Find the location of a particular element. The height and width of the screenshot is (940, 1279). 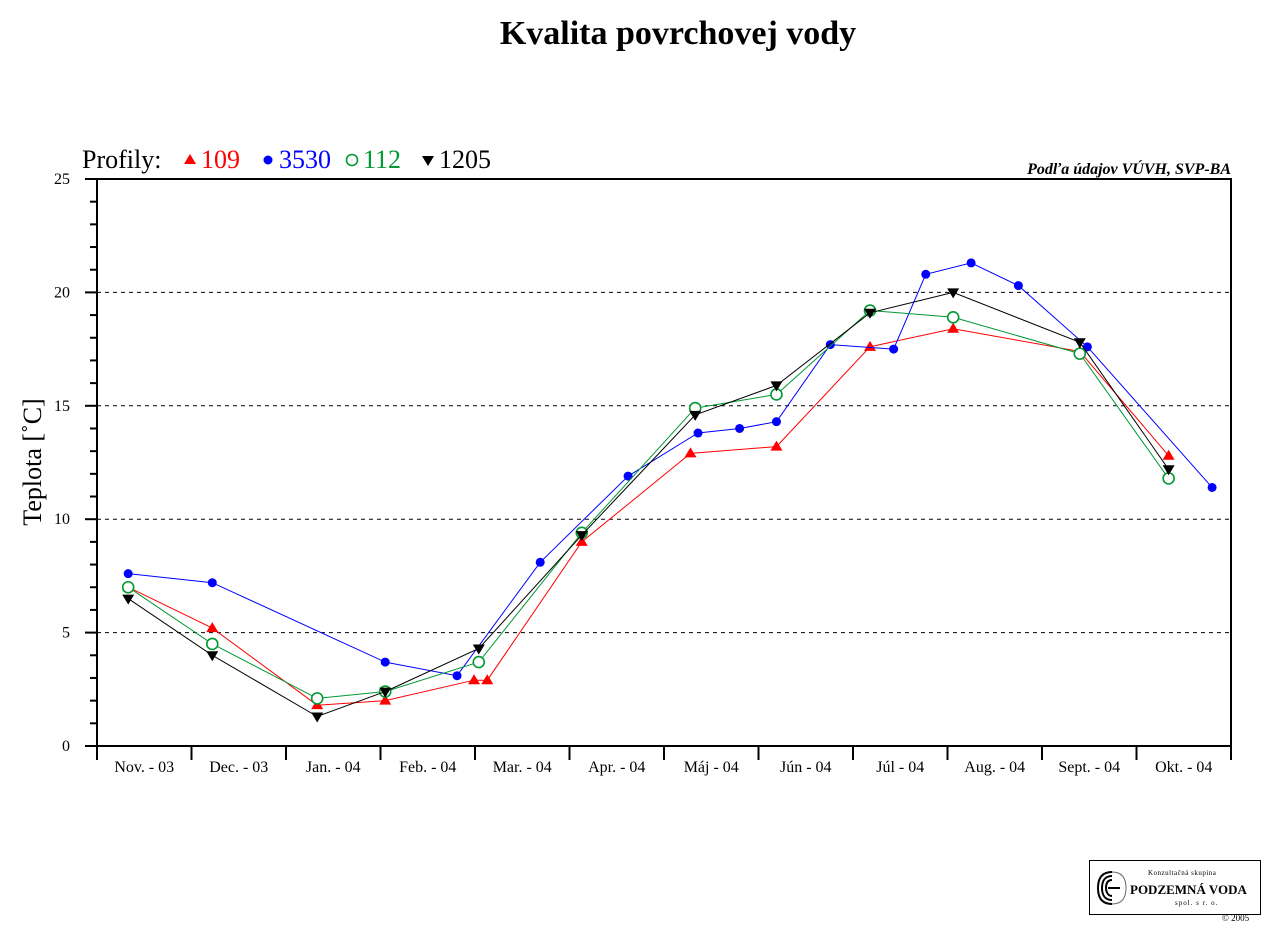

copyright: © 2005 is located at coordinates (1236, 918).